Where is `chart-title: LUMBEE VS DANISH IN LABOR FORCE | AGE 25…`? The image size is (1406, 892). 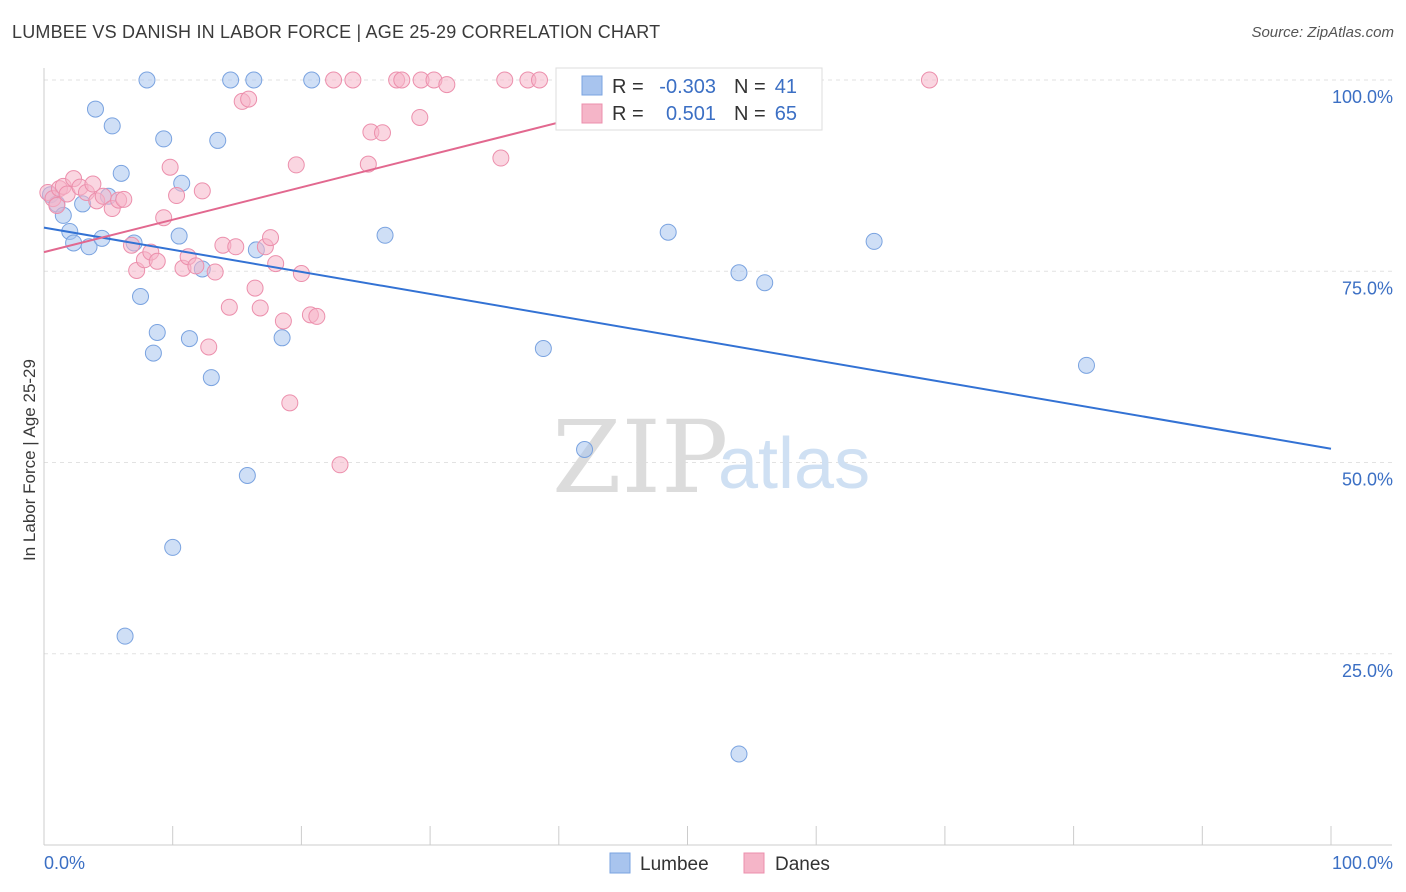
chart-title: LUMBEE VS DANISH IN LABOR FORCE | AGE 25… is located at coordinates (336, 32).